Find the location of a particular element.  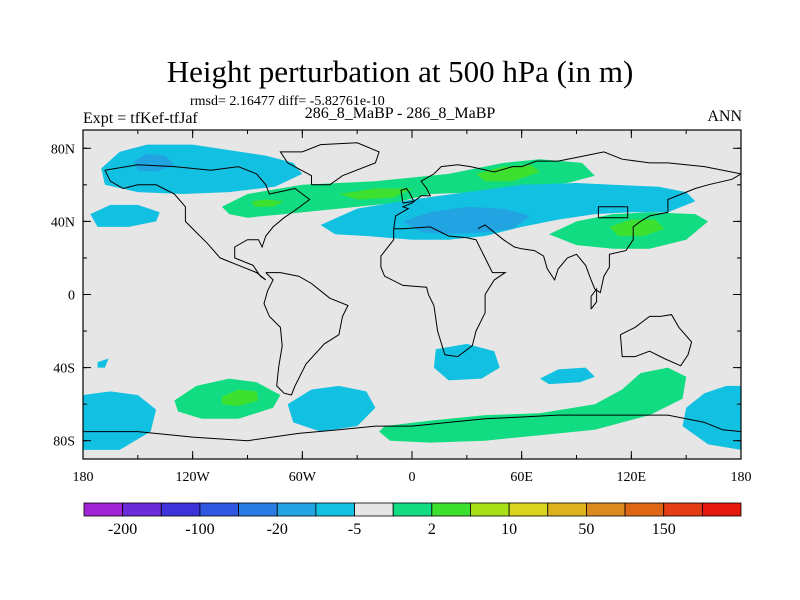

colorbar-label: 50 is located at coordinates (586, 529).